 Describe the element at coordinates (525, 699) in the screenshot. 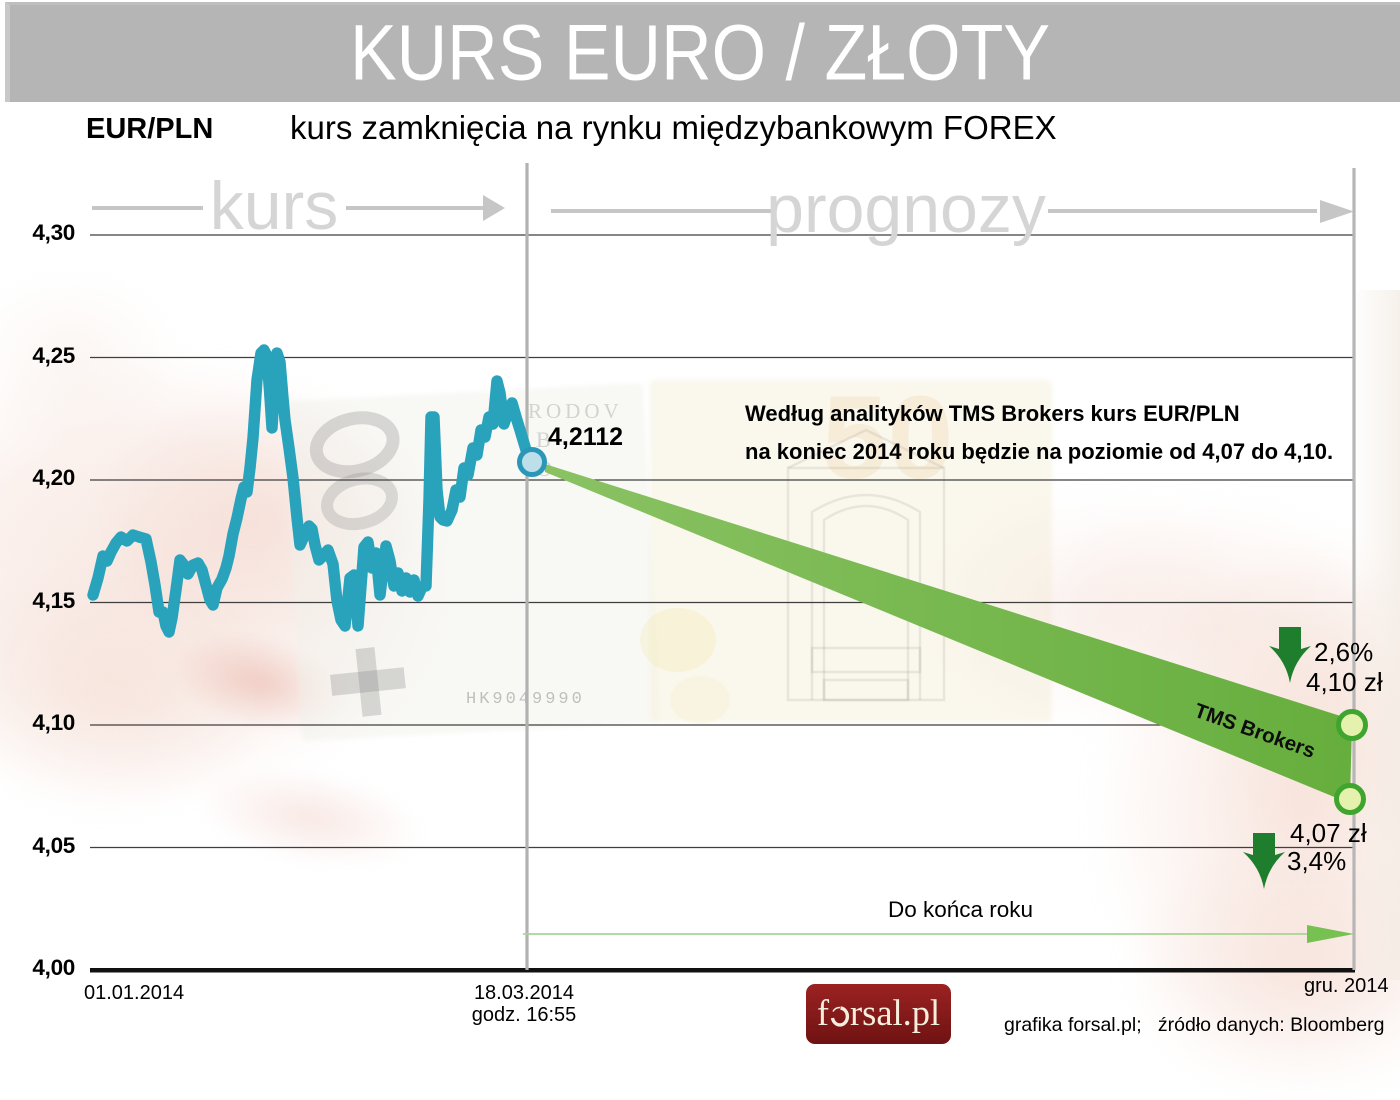

I see `svg-text: HK9049990` at that location.